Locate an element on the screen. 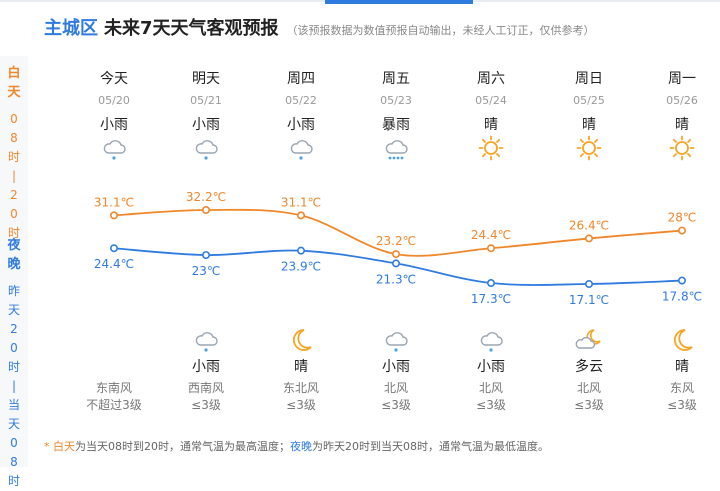  day-name: 周四 is located at coordinates (301, 79).